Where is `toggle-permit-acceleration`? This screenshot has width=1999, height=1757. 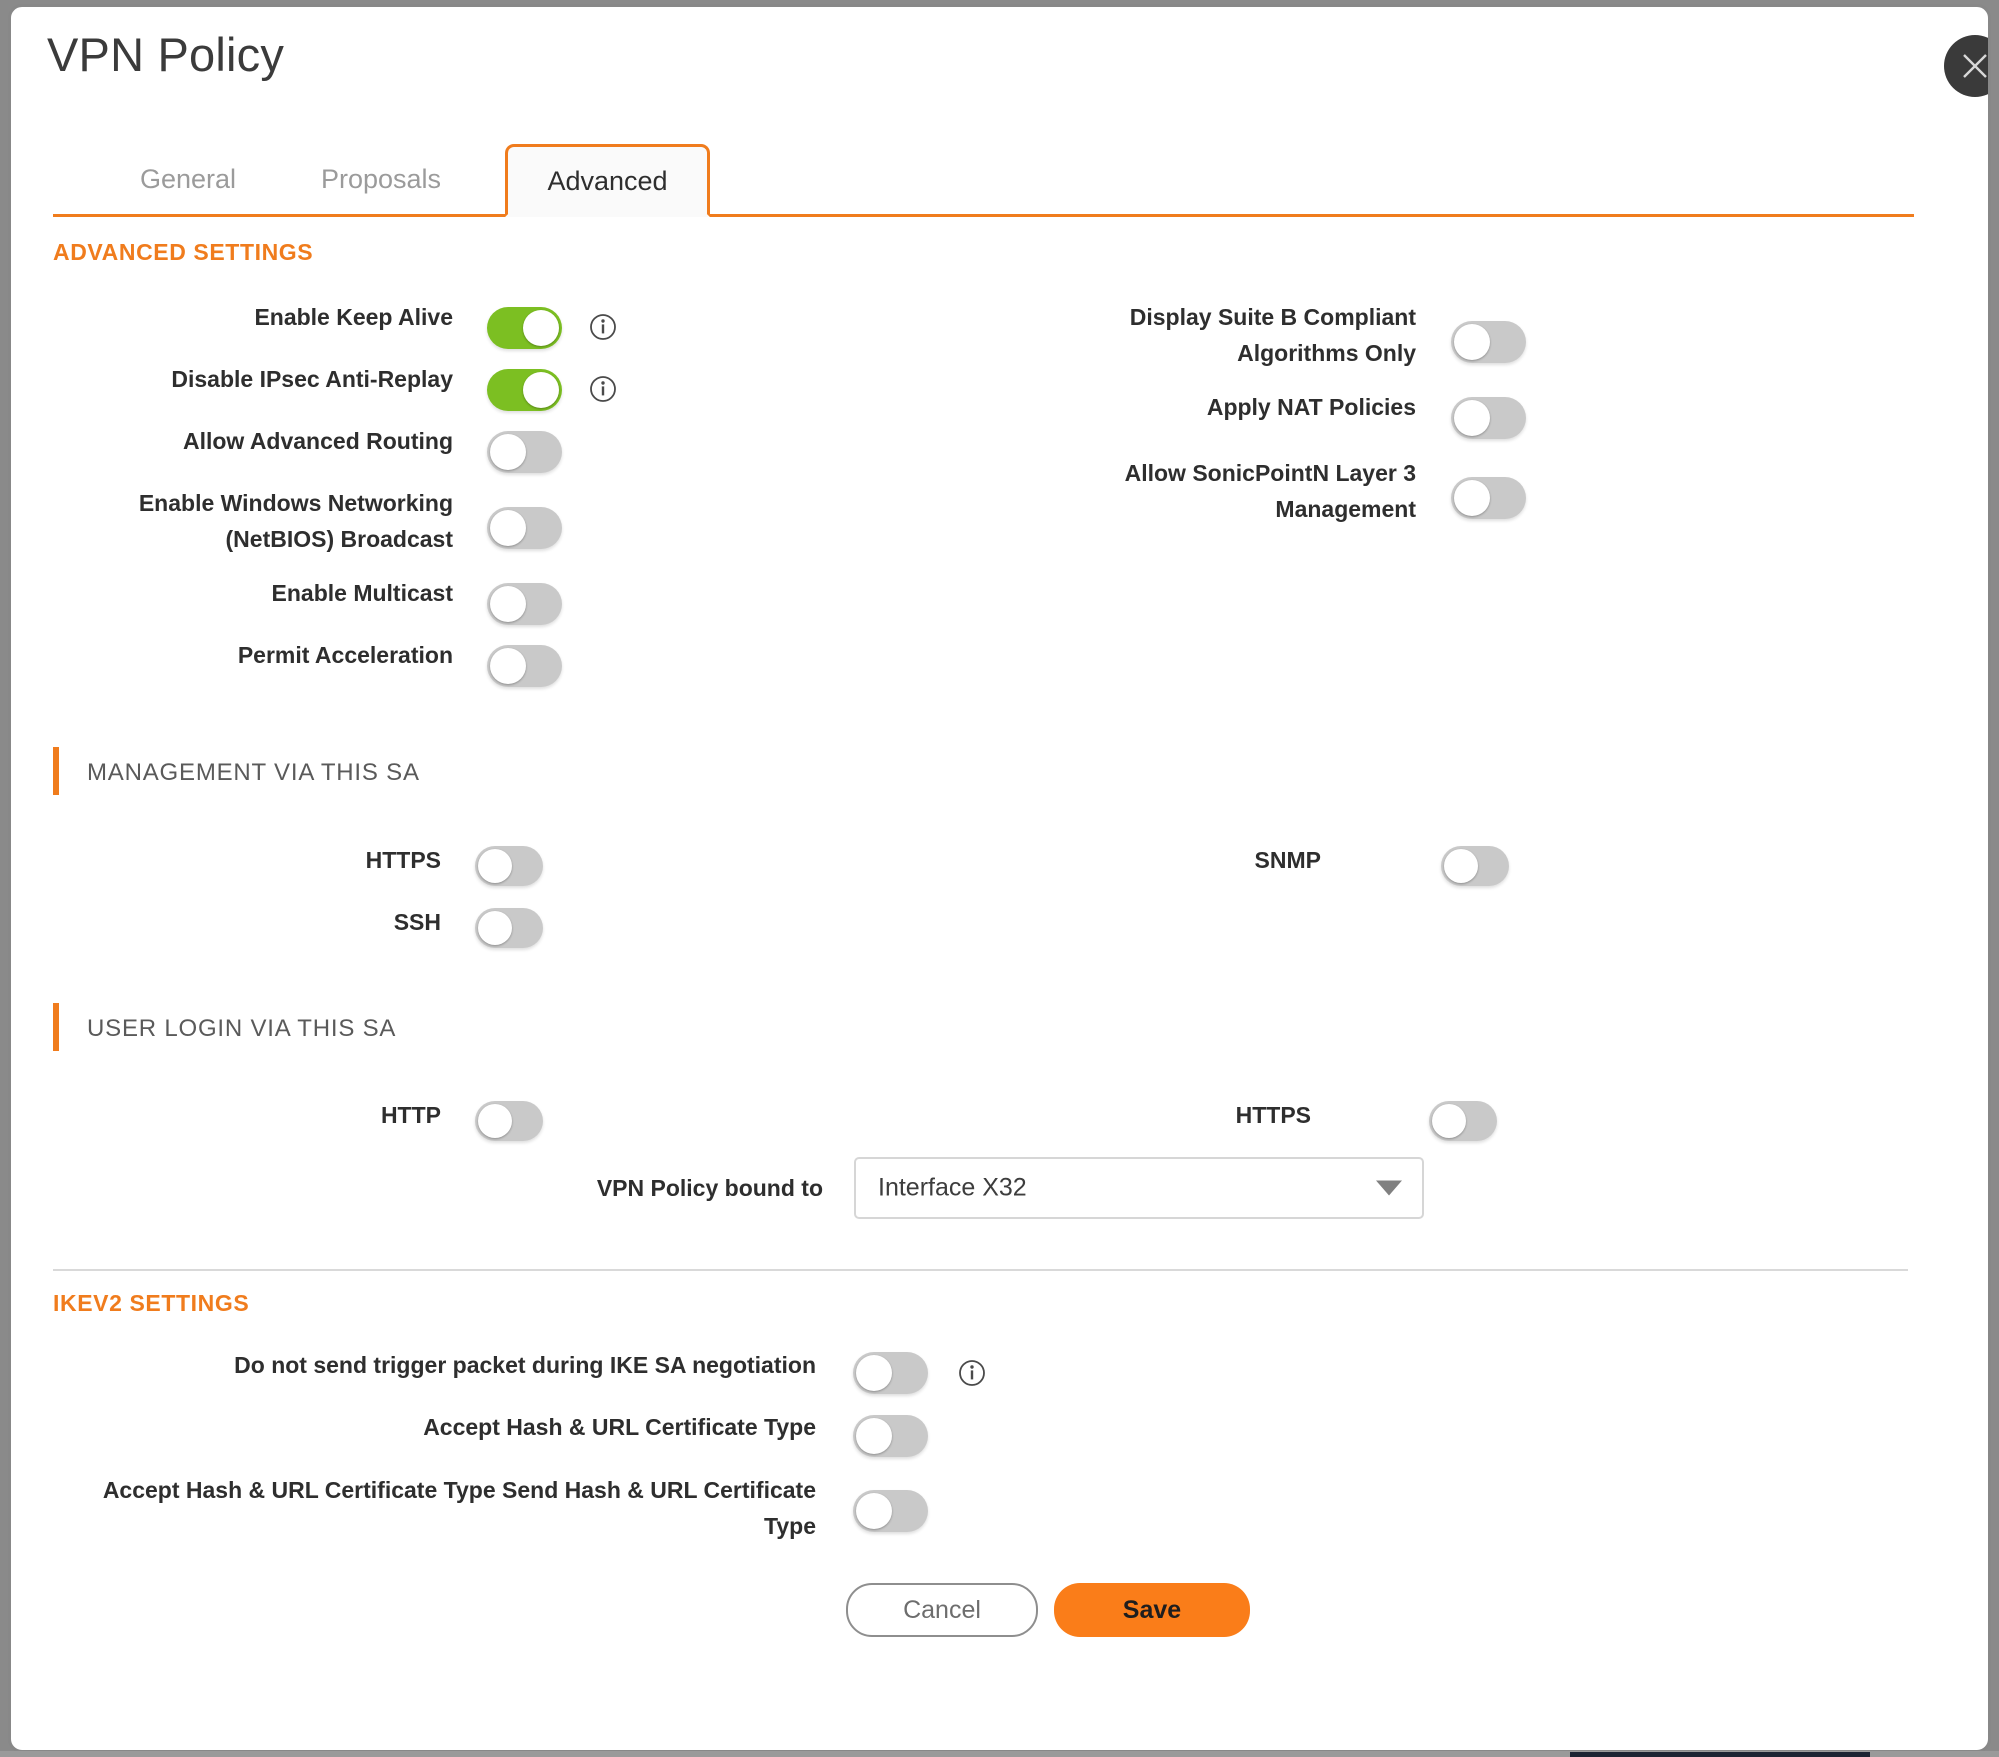
toggle-permit-acceleration is located at coordinates (524, 666).